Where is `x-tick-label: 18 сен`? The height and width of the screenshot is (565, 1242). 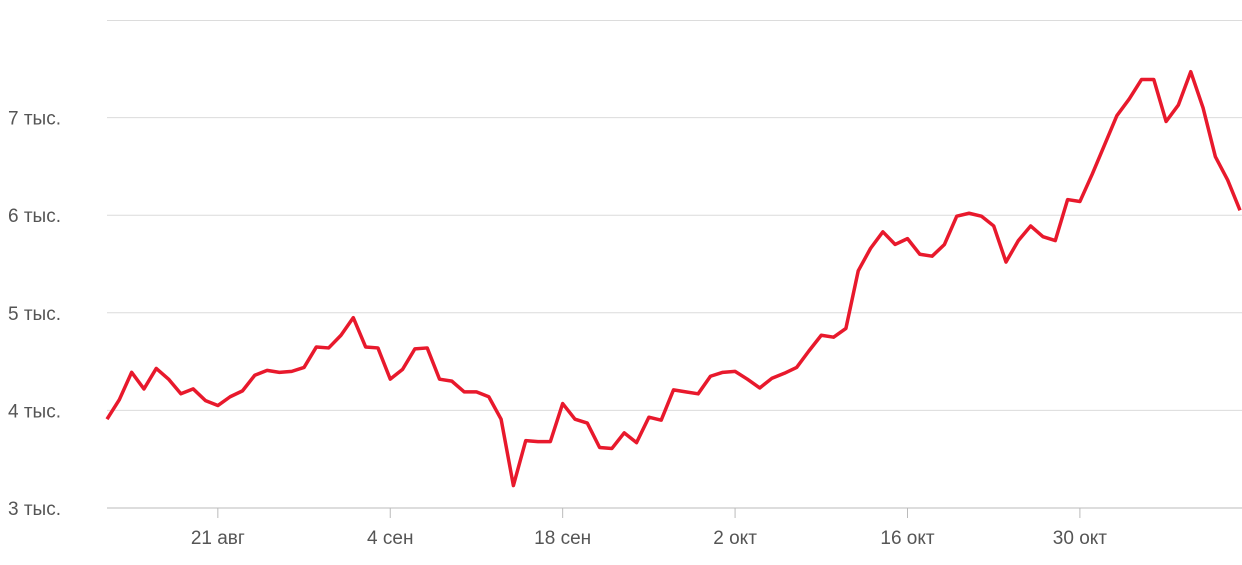
x-tick-label: 18 сен is located at coordinates (562, 538).